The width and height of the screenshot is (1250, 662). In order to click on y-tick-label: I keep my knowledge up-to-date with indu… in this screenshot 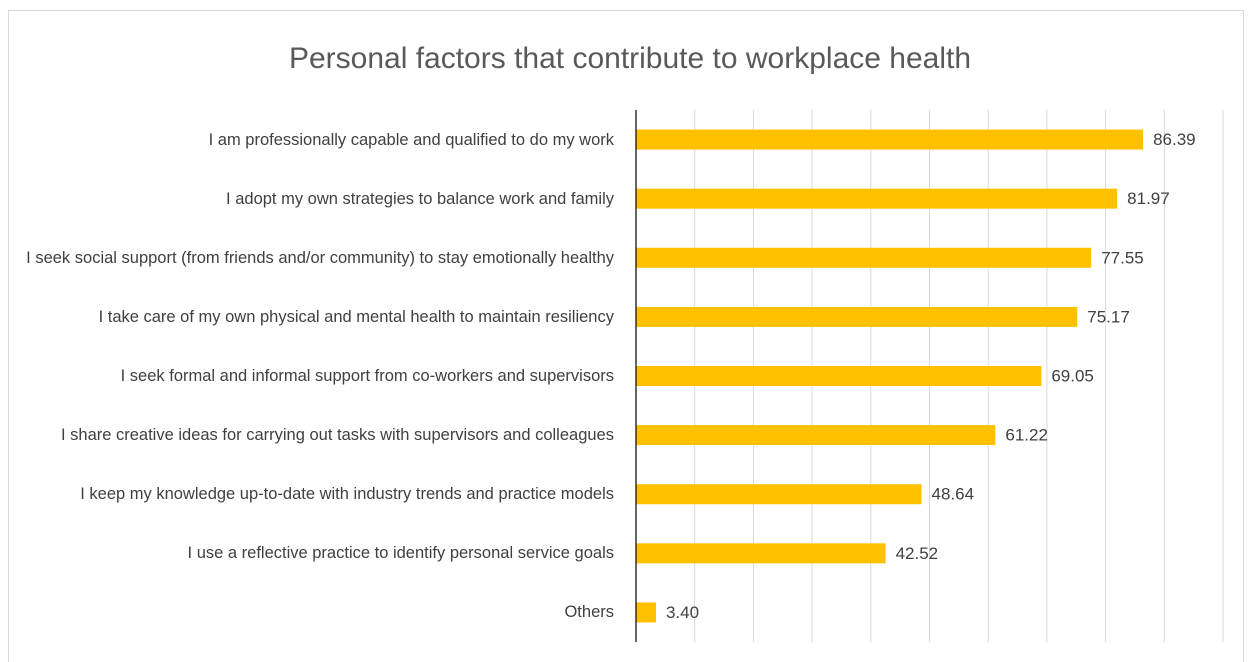, I will do `click(347, 494)`.